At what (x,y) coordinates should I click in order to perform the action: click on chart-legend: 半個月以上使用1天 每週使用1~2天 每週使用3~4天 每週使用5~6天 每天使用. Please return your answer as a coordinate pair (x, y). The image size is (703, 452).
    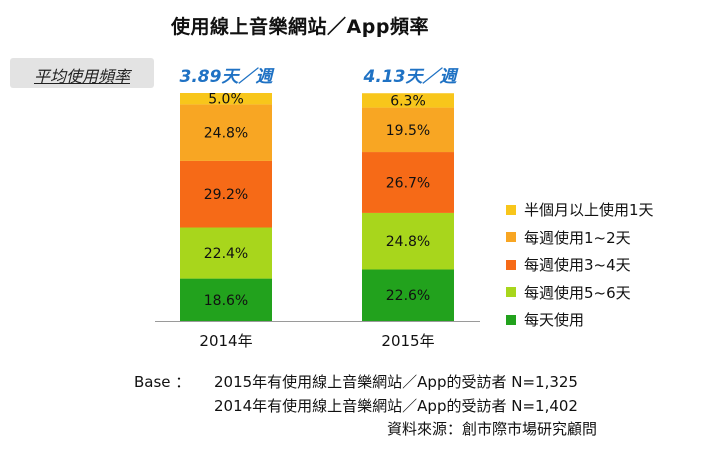
    Looking at the image, I should click on (580, 265).